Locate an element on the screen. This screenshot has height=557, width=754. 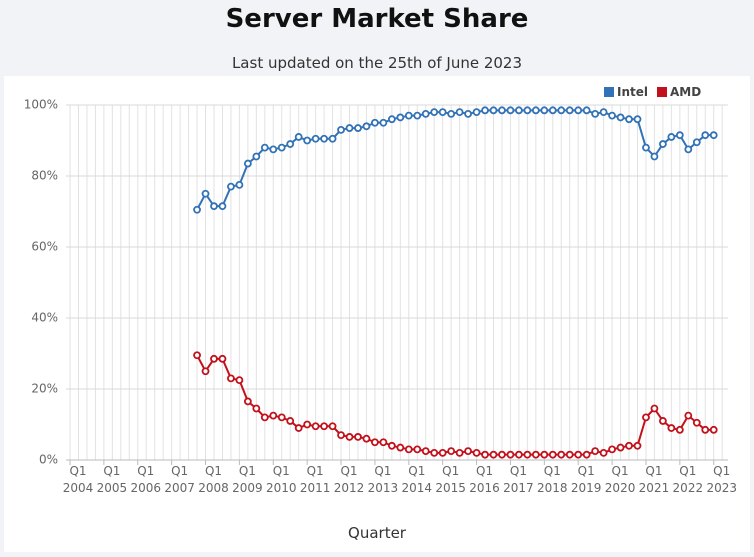
x-tick-label: Q1 2011 is located at coordinates (315, 479).